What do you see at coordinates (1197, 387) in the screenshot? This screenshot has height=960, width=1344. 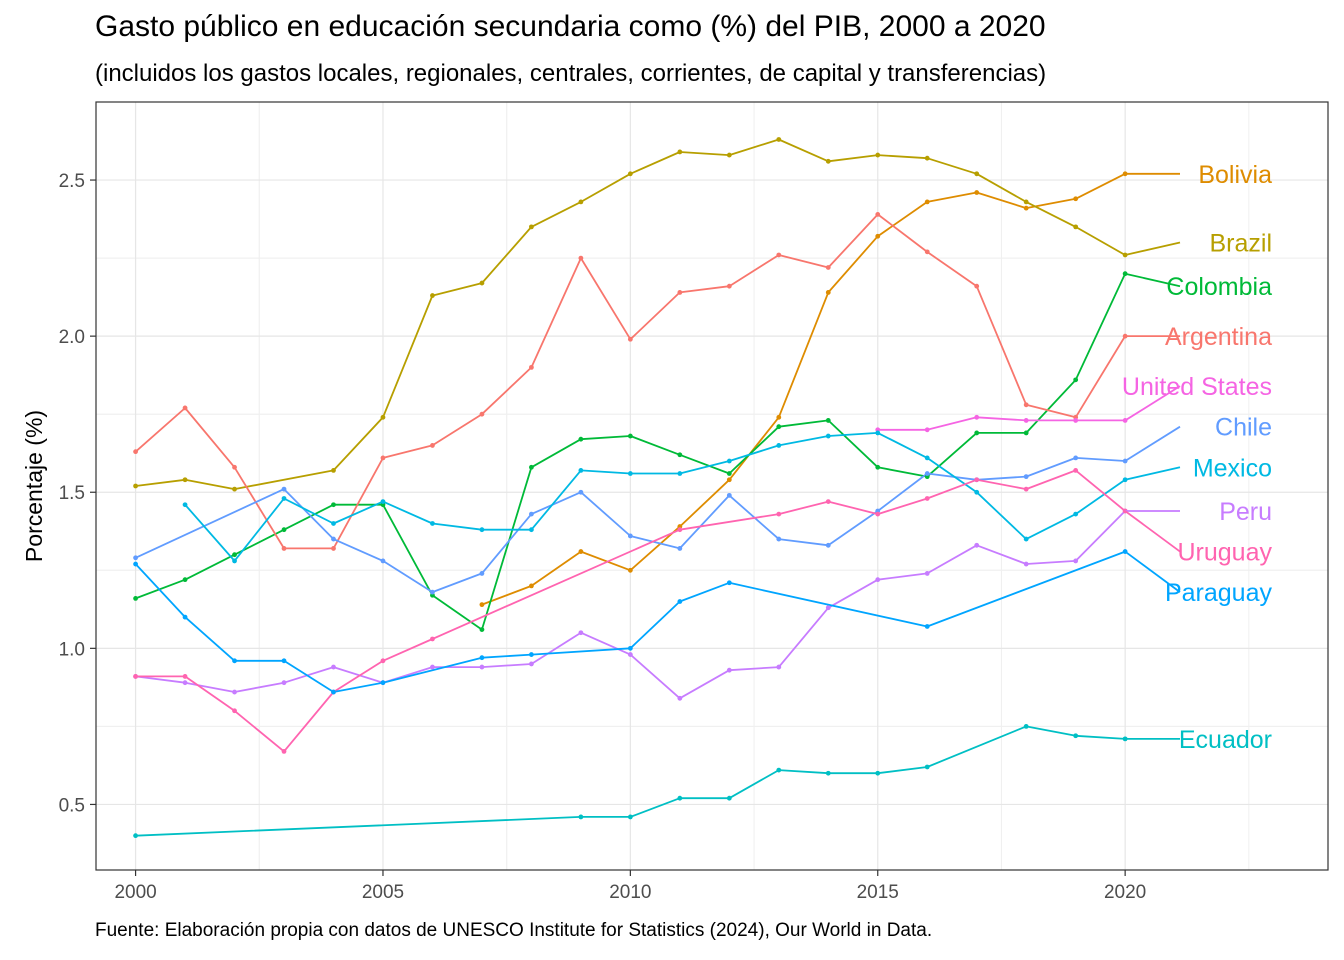 I see `series-label-united-states: United States` at bounding box center [1197, 387].